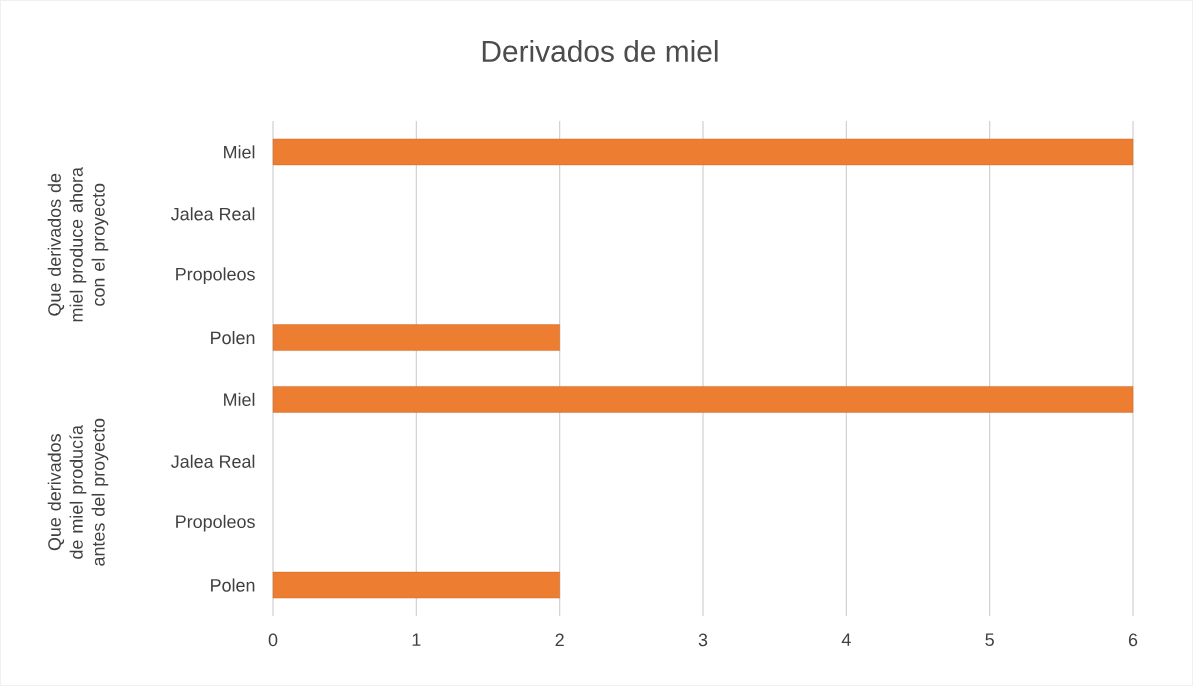 The height and width of the screenshot is (686, 1193). Describe the element at coordinates (703, 640) in the screenshot. I see `x-tick-label: 3` at that location.